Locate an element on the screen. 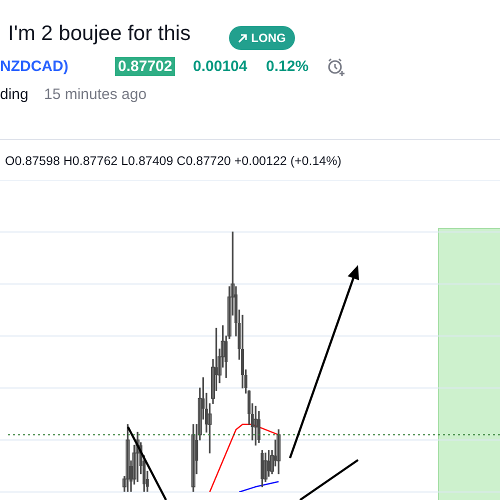  text: NZDCAD) is located at coordinates (34, 66).